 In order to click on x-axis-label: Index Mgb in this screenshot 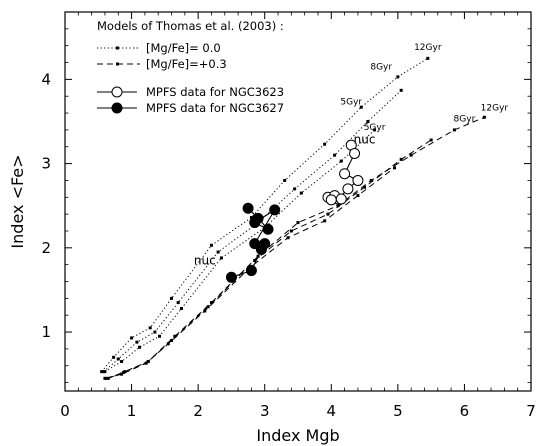, I will do `click(297, 435)`.